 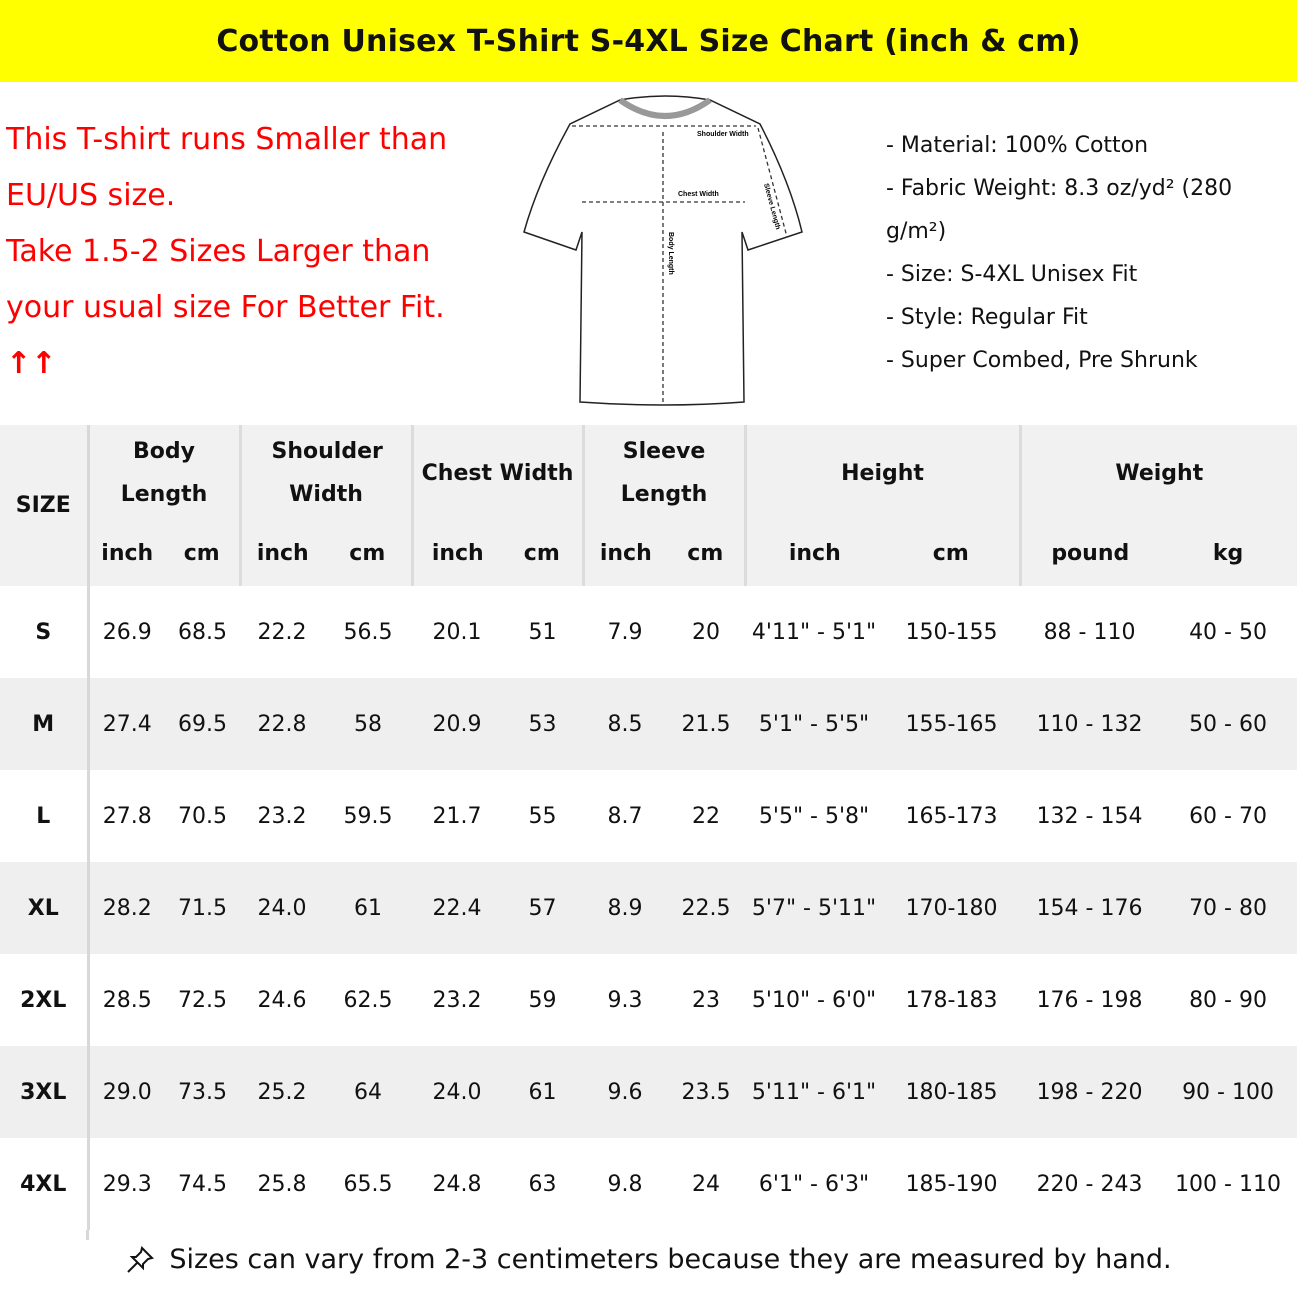 What do you see at coordinates (1059, 188) in the screenshot?
I see `spec-item: - Fabric Weight: 8.3 oz/yd² (280` at bounding box center [1059, 188].